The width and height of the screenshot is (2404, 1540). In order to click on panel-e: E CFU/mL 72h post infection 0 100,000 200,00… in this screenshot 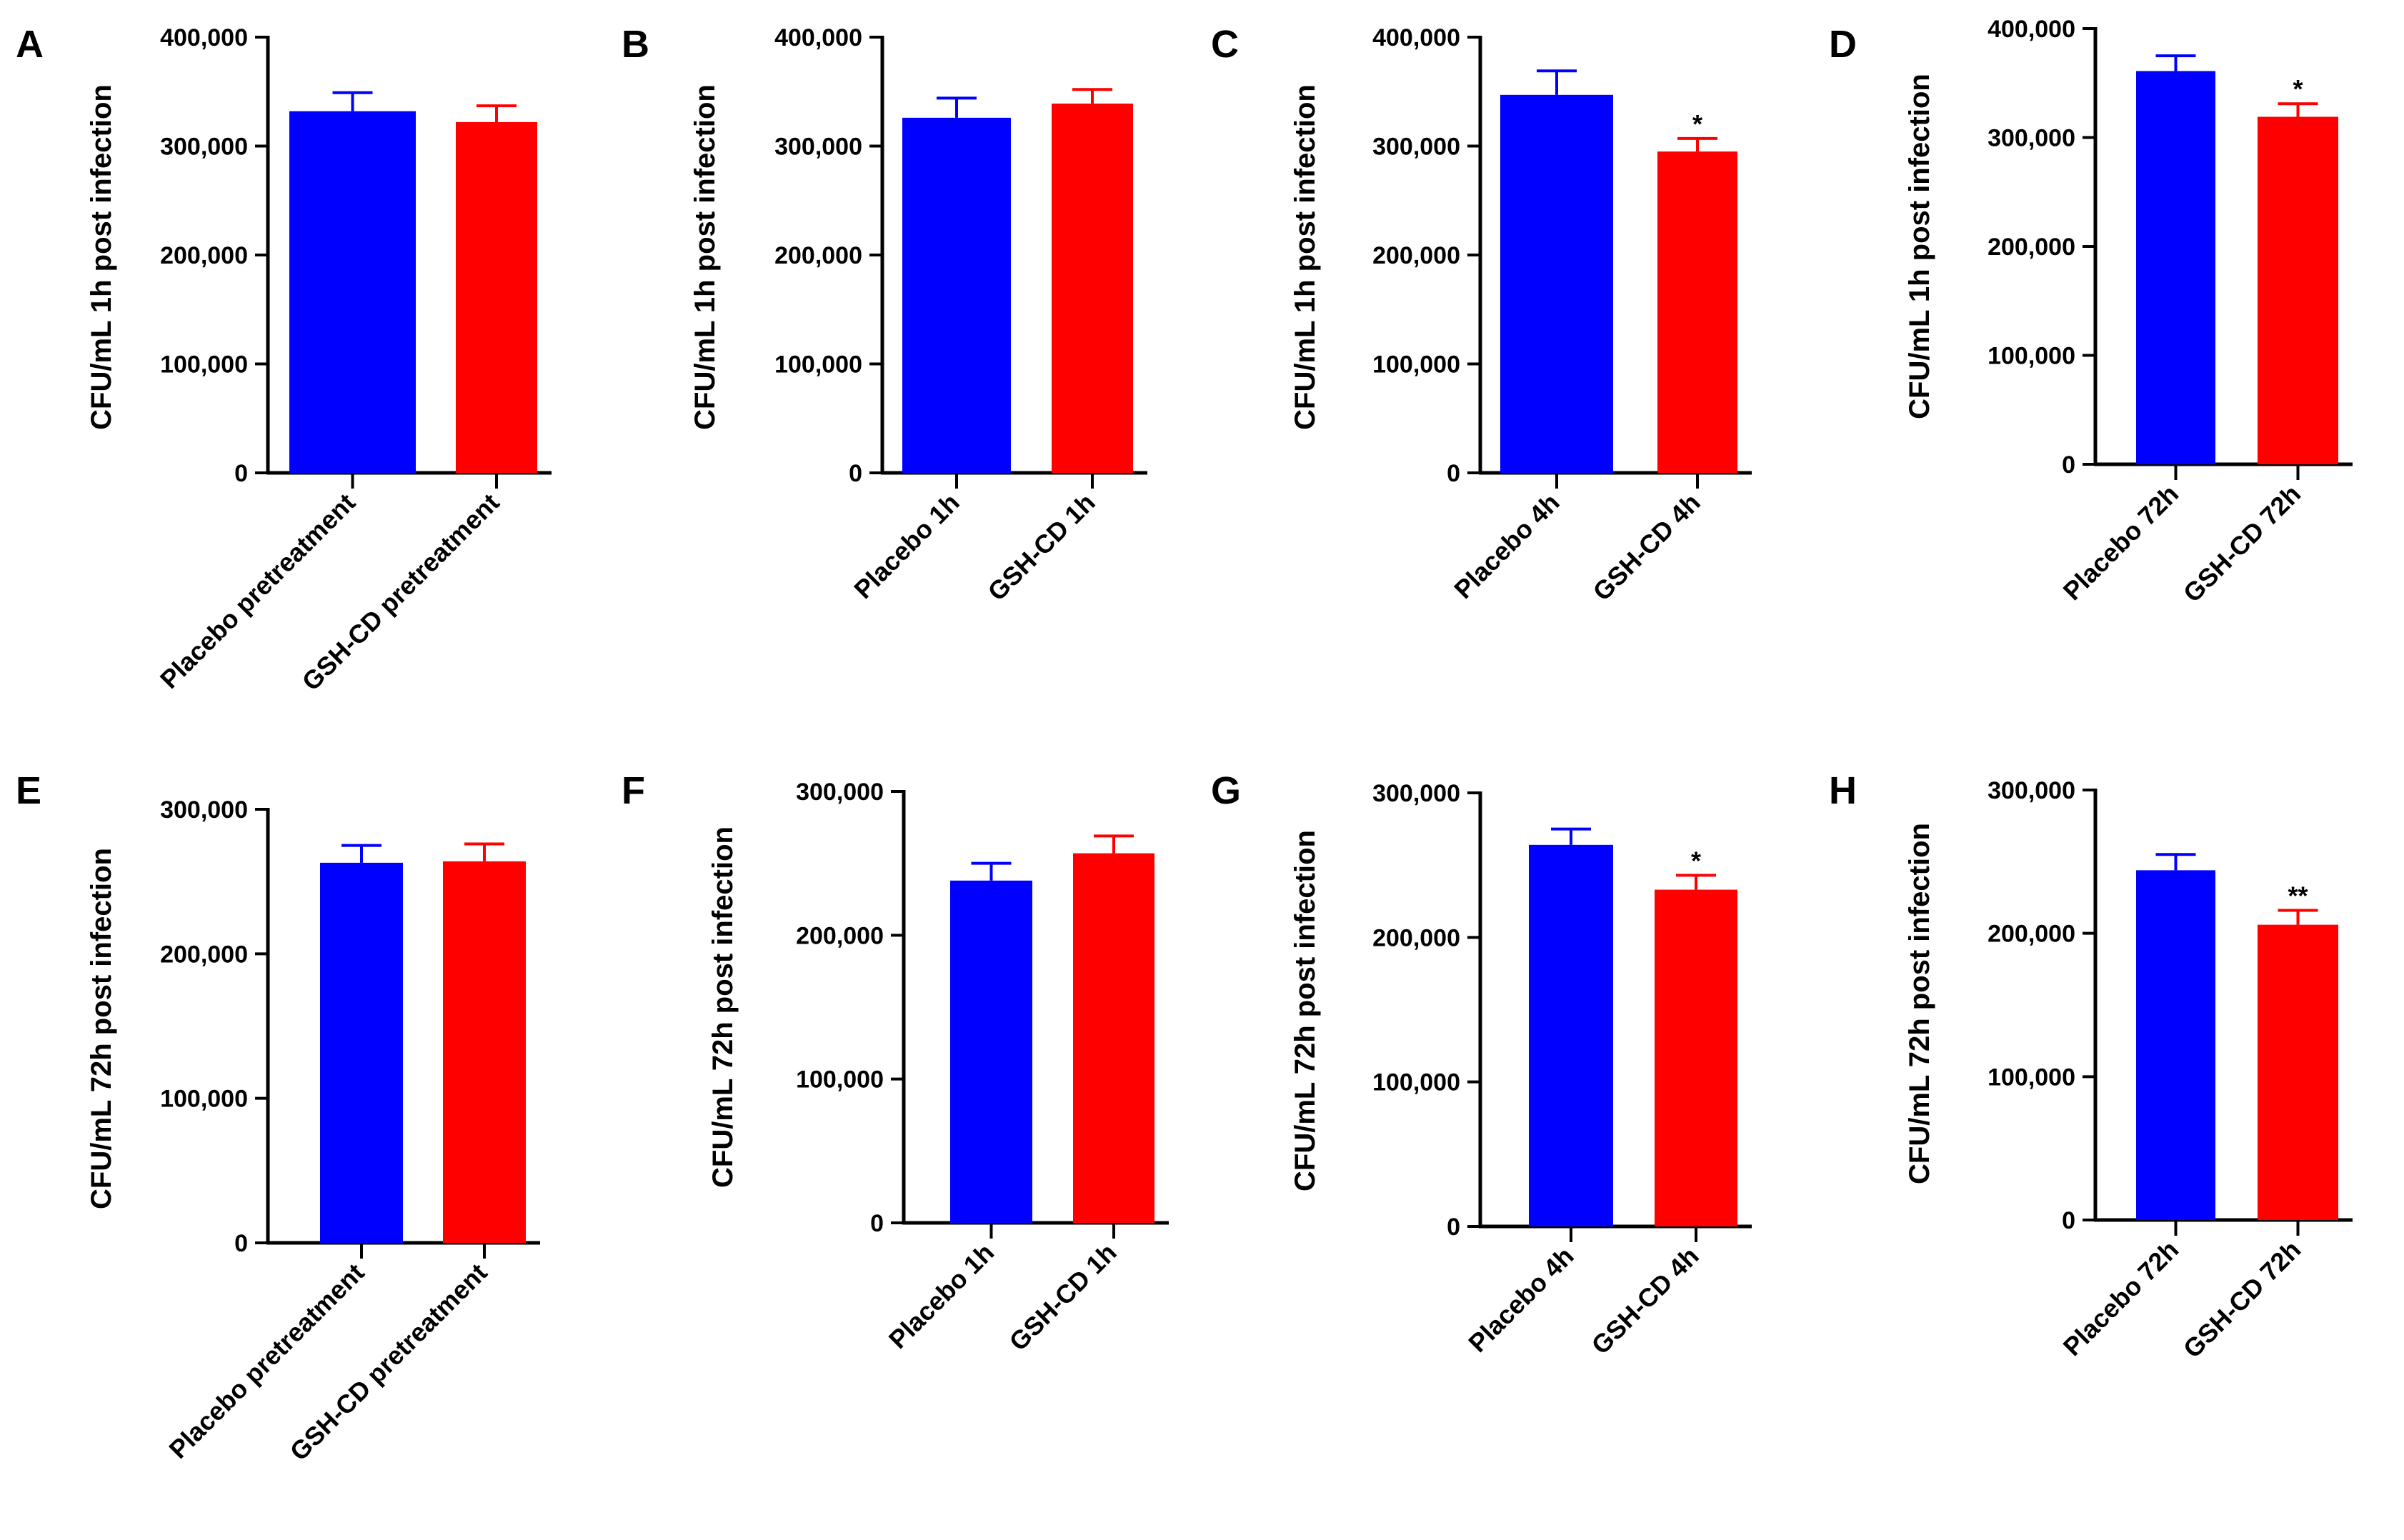, I will do `click(278, 1117)`.